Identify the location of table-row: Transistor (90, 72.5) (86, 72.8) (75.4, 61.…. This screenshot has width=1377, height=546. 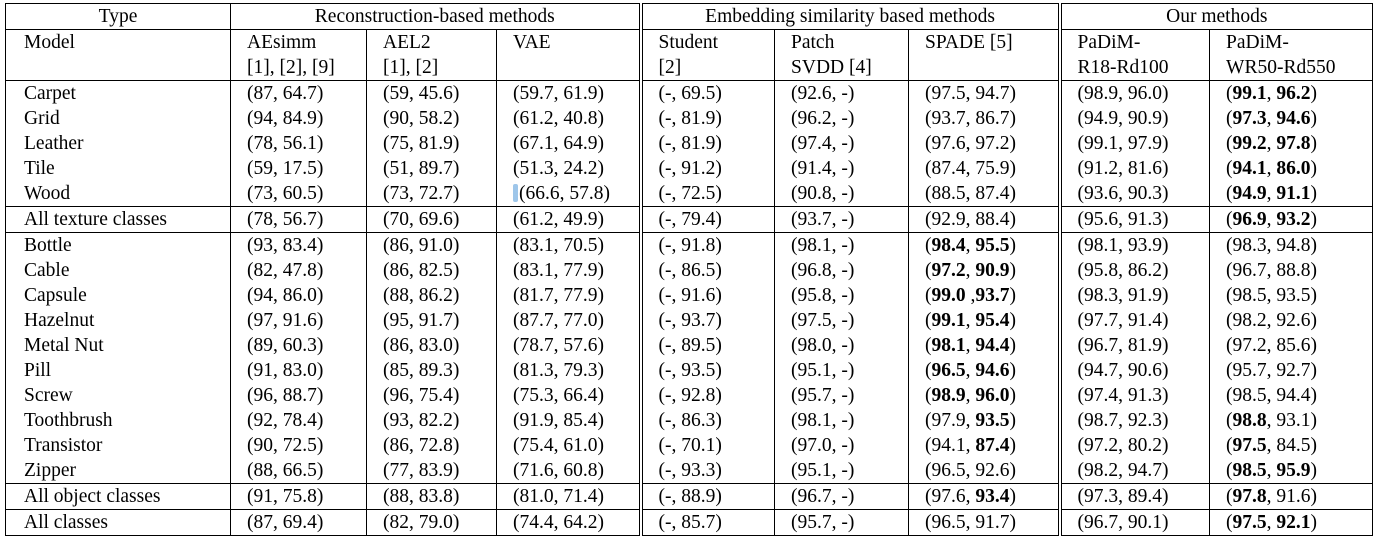
(689, 445).